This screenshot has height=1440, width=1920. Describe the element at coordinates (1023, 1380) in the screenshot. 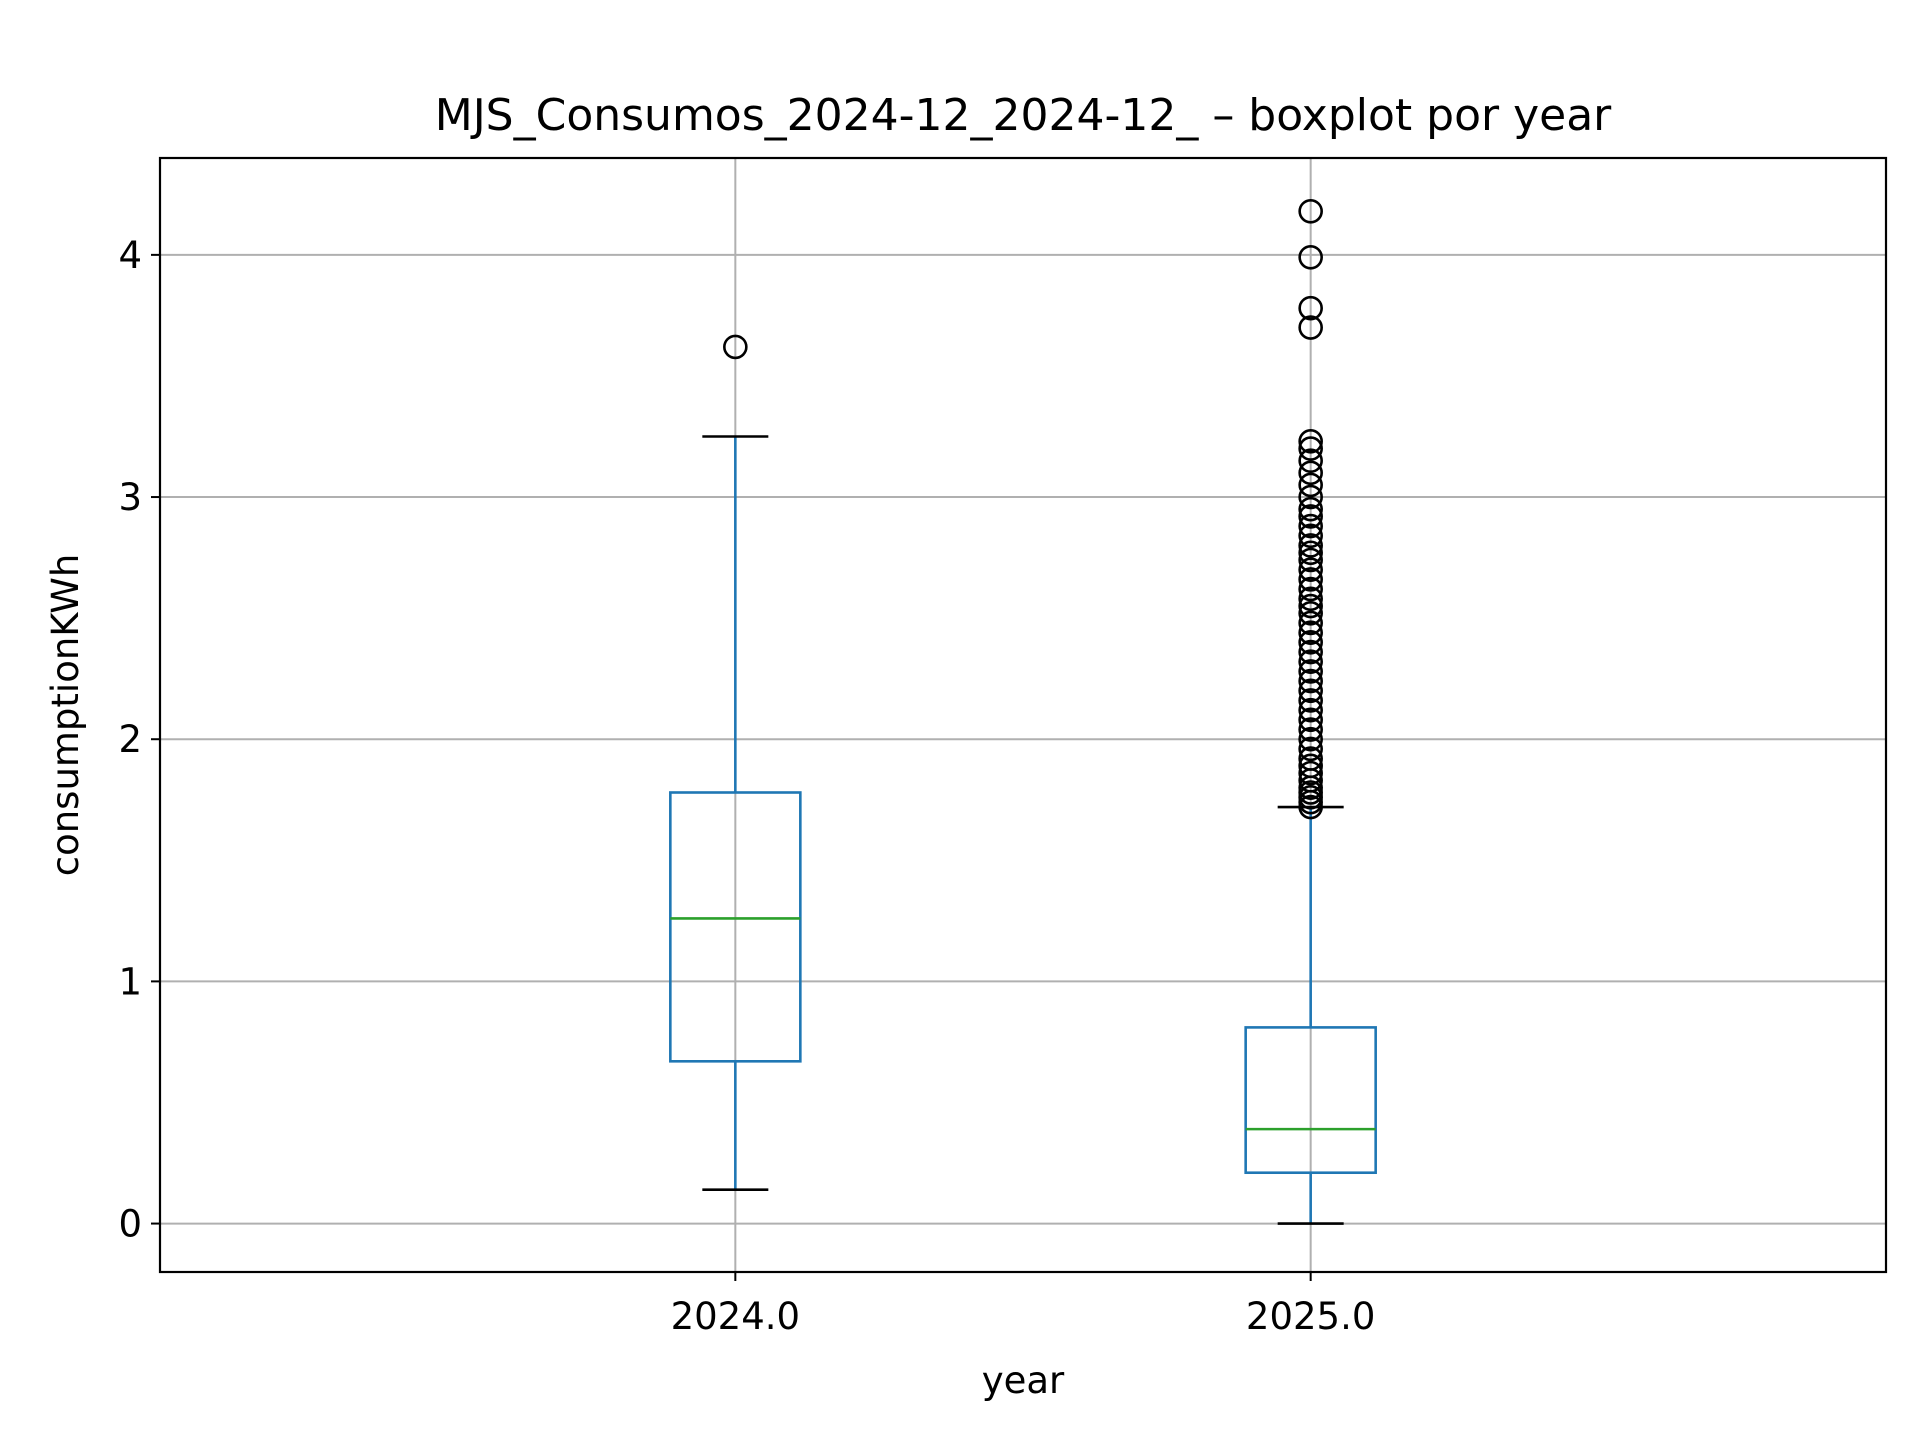

I see `x-axis-label: year` at that location.